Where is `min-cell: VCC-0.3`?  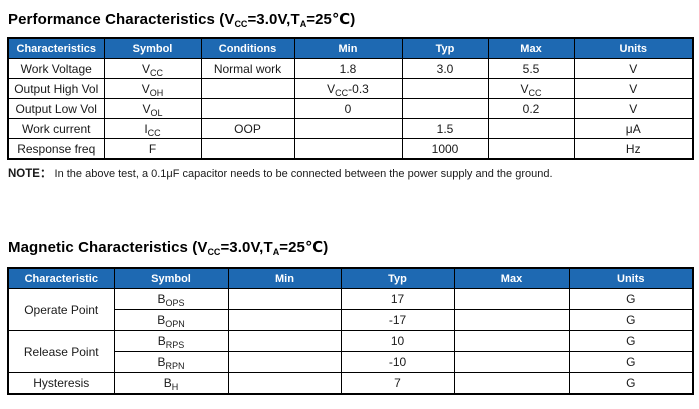 min-cell: VCC-0.3 is located at coordinates (348, 88).